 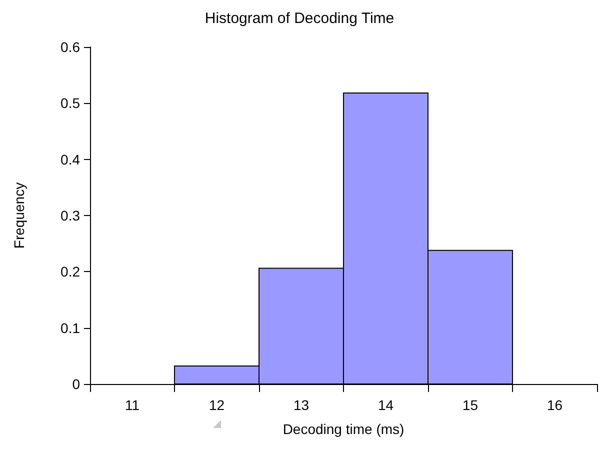 I want to click on x-tick-label: 15, so click(x=470, y=405).